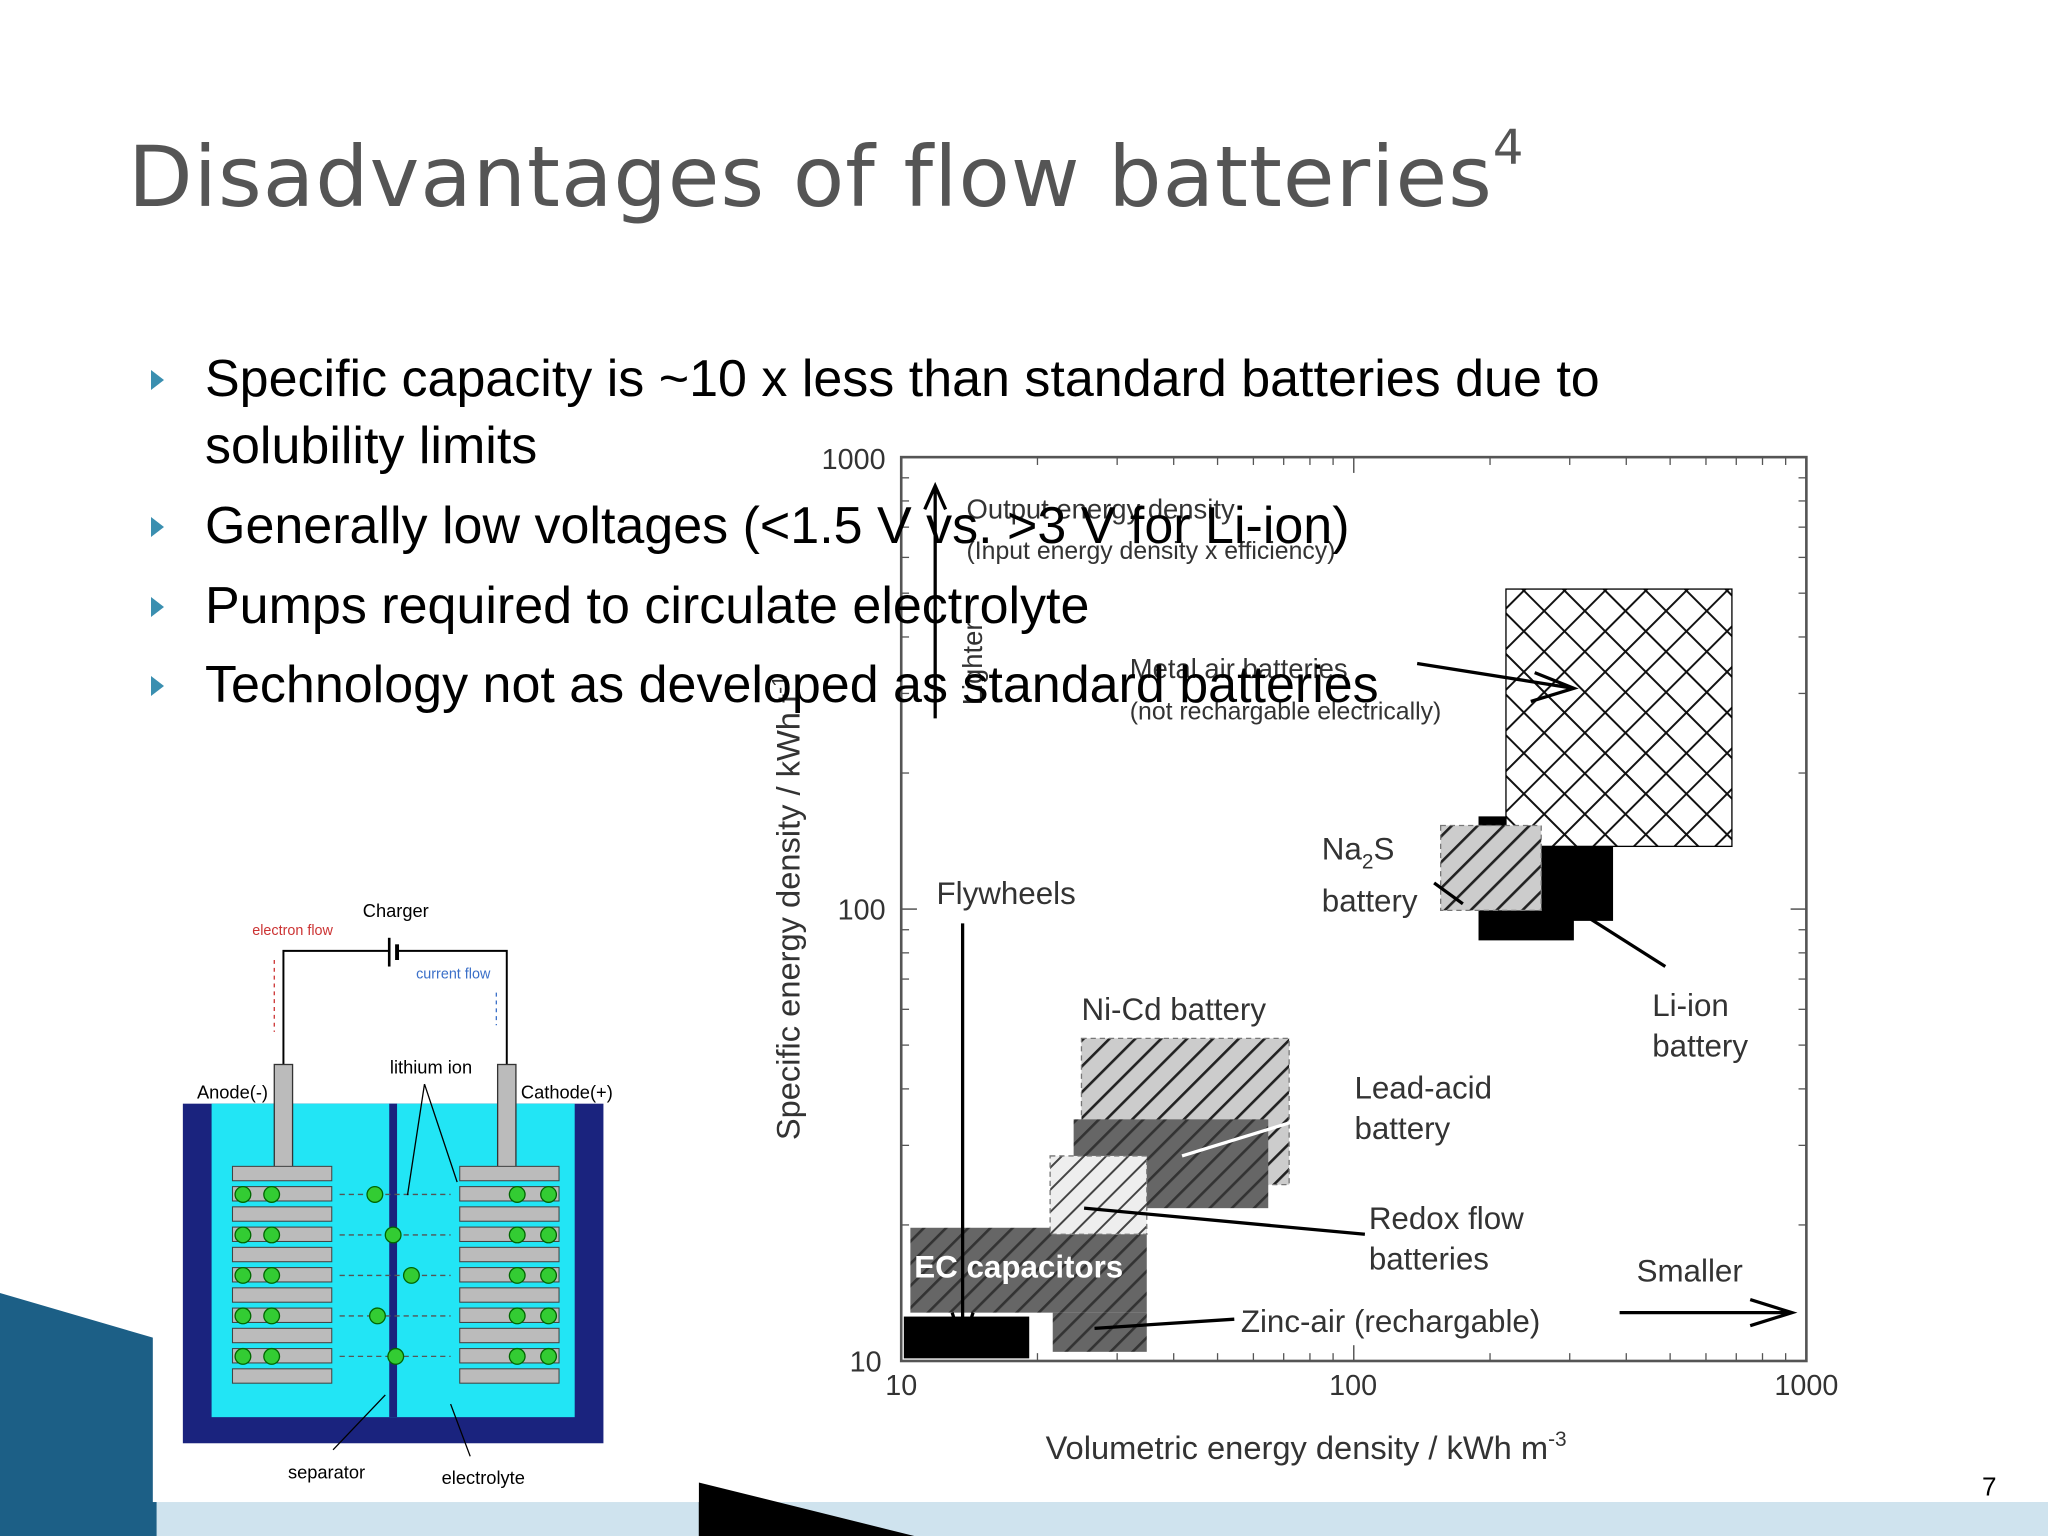 The image size is (2048, 1536). Describe the element at coordinates (1557, 1439) in the screenshot. I see `exponent: -3` at that location.